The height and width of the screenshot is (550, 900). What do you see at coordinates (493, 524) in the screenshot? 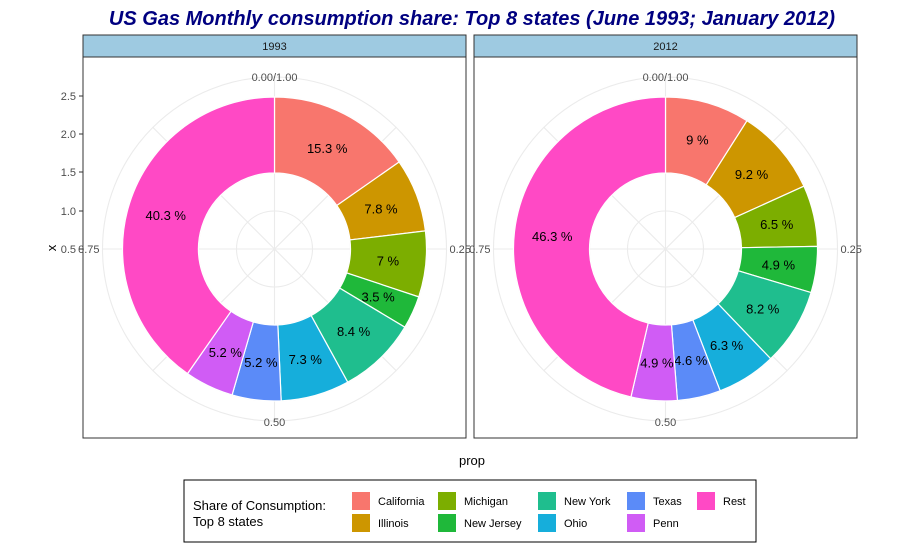
I see `legend-label-new-jersey: New Jersey` at bounding box center [493, 524].